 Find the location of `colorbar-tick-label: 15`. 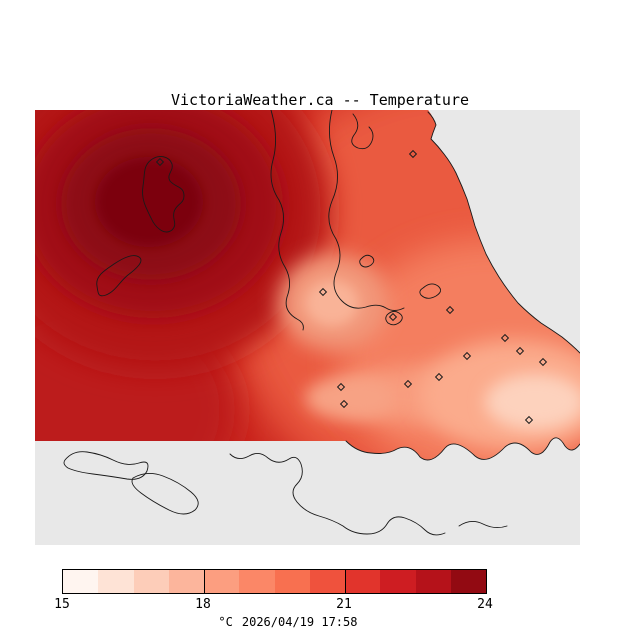

colorbar-tick-label: 15 is located at coordinates (62, 604).